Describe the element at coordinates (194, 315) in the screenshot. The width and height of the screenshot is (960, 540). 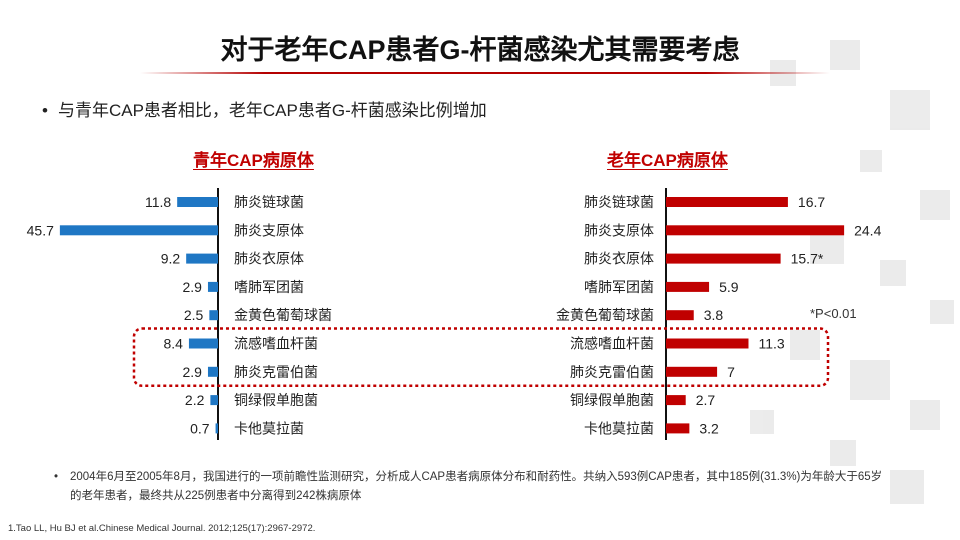
I see `young-value-label: 2.5` at that location.